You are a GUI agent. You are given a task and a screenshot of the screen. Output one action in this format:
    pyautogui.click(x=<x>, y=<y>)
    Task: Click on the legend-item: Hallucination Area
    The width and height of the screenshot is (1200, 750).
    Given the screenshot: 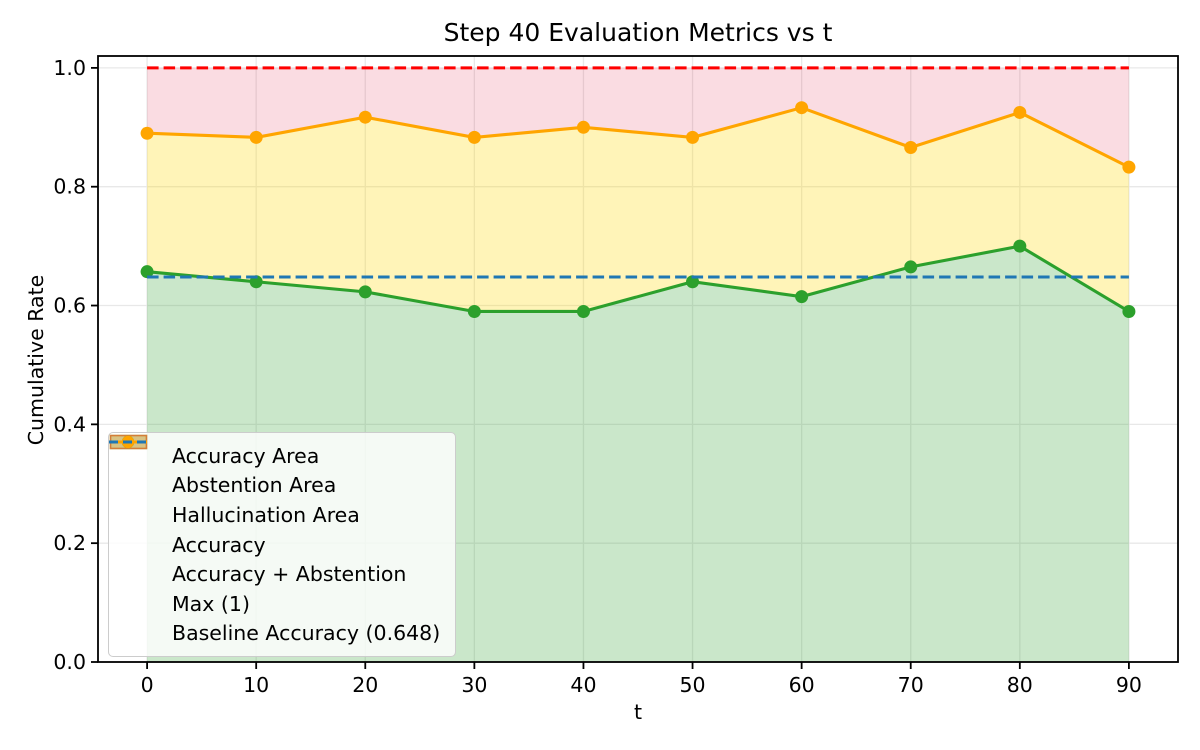 What is the action you would take?
    pyautogui.click(x=277, y=482)
    